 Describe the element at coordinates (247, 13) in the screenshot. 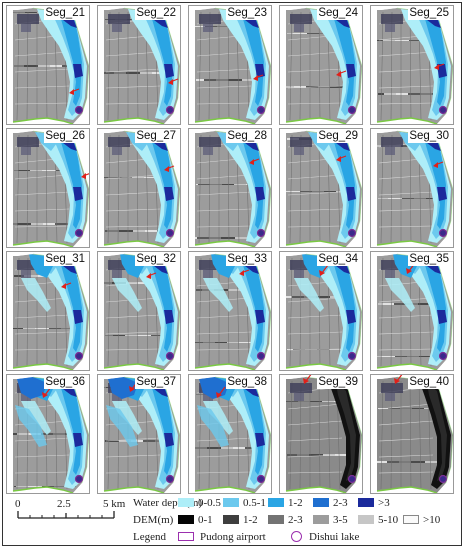

I see `segment-label: Seg_23` at that location.